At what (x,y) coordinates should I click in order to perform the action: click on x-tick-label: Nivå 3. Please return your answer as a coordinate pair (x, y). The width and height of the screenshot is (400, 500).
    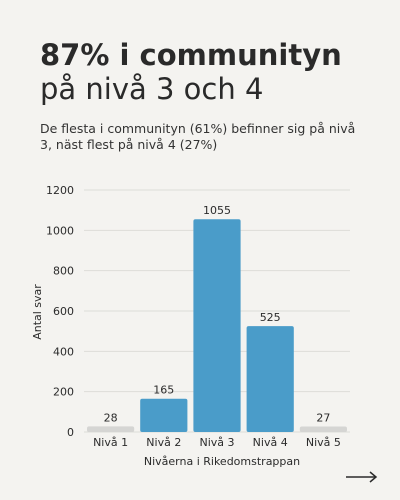
    Looking at the image, I should click on (216, 442).